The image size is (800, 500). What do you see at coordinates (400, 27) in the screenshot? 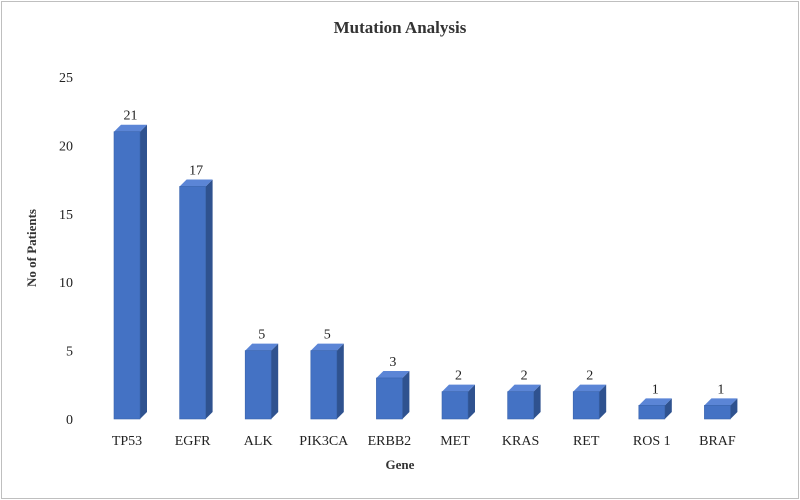
I see `chart-title: Mutation Analysis` at bounding box center [400, 27].